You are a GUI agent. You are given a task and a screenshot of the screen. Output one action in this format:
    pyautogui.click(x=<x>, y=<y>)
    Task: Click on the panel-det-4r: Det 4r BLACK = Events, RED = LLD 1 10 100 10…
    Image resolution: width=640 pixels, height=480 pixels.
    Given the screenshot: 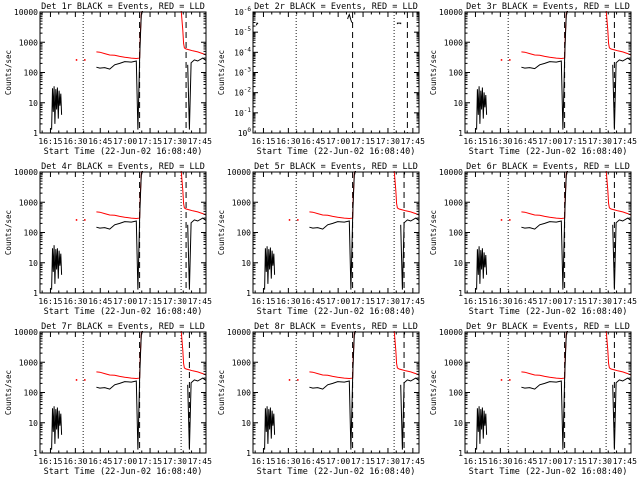 What is the action you would take?
    pyautogui.click(x=108, y=239)
    